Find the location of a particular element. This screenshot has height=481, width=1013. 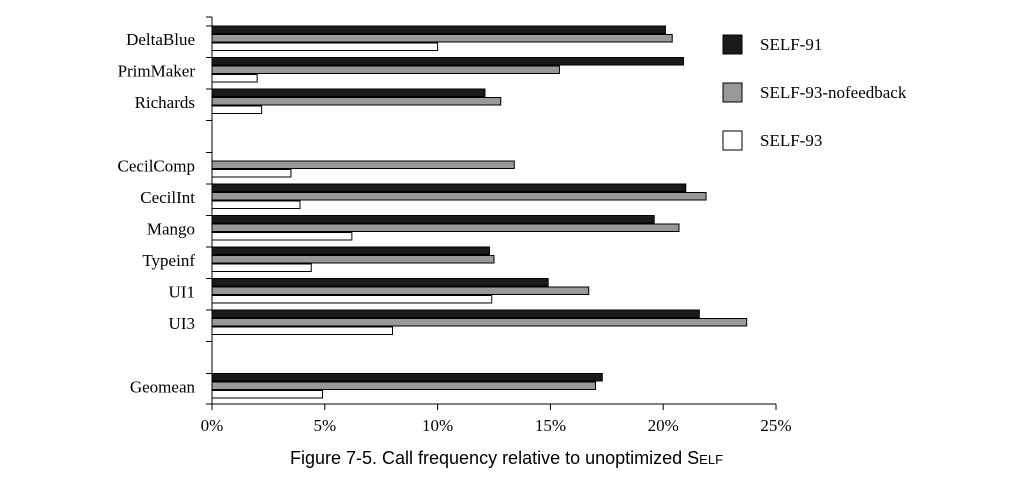

category-label: Geomean is located at coordinates (163, 386).